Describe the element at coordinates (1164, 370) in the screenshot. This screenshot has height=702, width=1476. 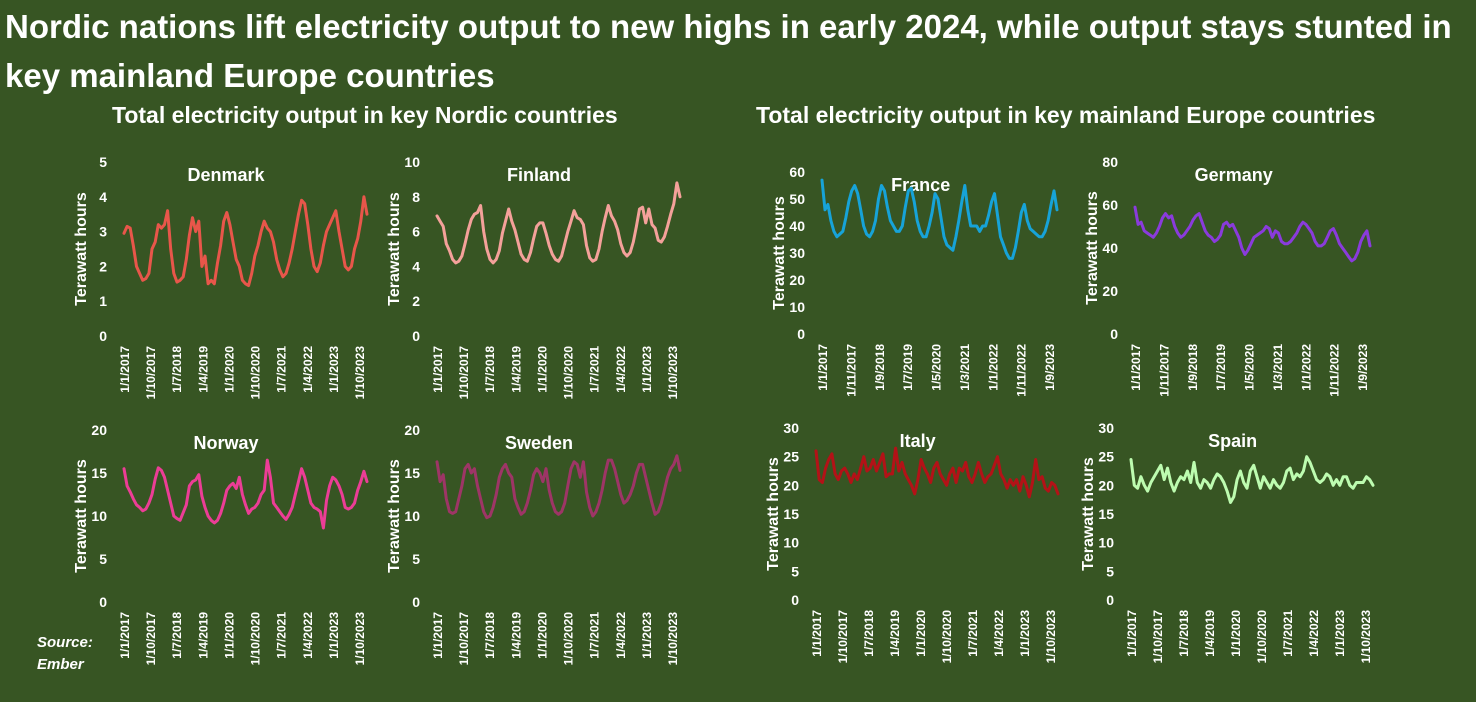
I see `germany-x-tick-1: 1/11/2017` at that location.